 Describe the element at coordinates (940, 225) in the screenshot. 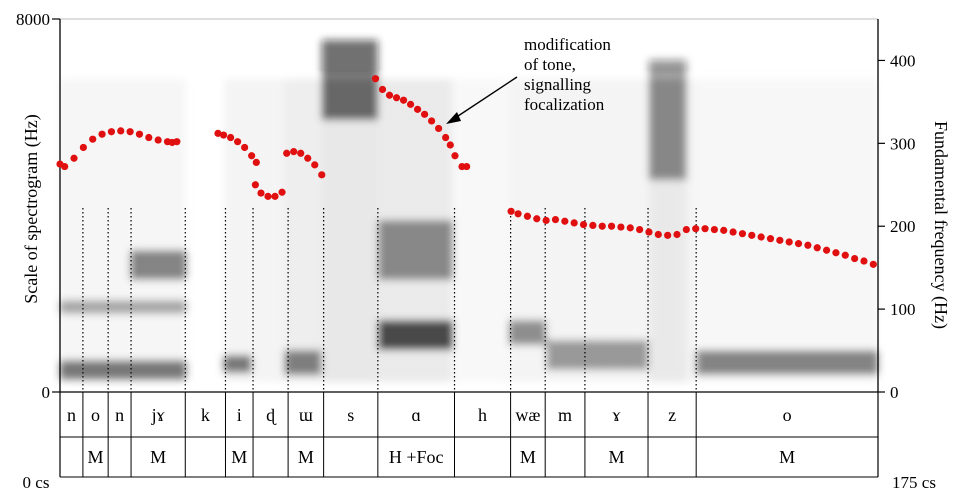

I see `right-axis-label: Fundamental frequency (Hz)` at that location.